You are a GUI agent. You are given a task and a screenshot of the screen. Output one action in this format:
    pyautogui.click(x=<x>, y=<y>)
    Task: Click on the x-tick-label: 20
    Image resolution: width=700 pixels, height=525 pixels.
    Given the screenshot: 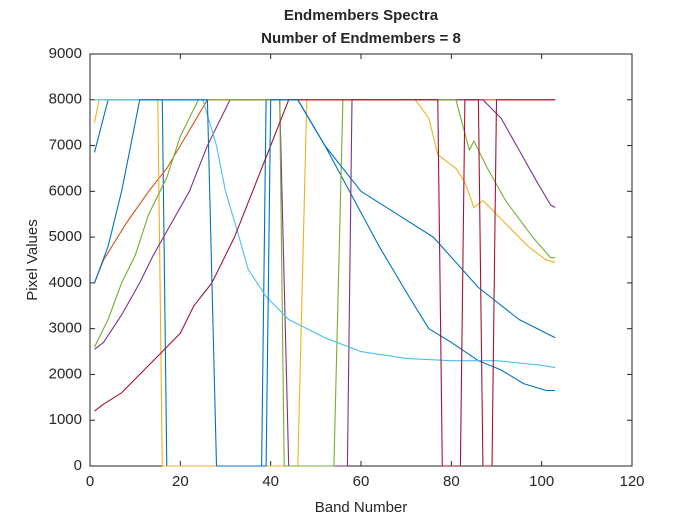 What is the action you would take?
    pyautogui.click(x=180, y=481)
    